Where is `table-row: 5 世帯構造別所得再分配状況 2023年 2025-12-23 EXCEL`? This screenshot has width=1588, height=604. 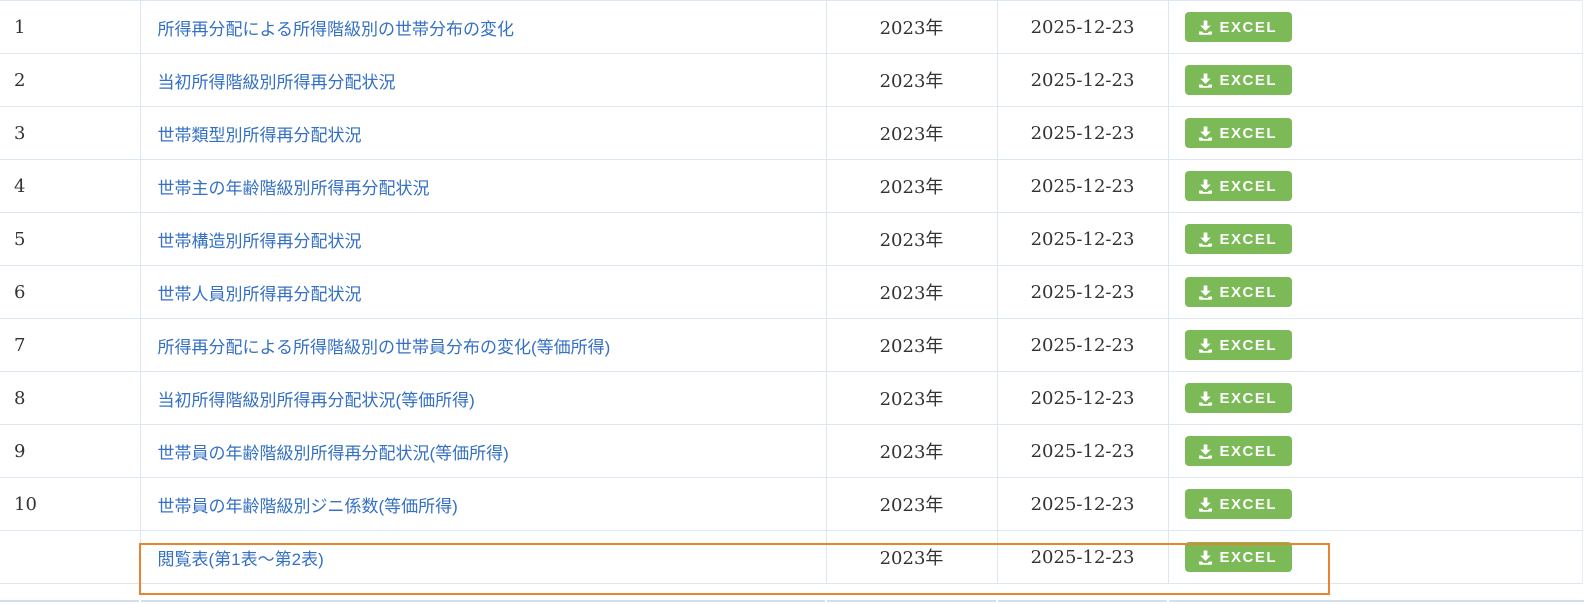
table-row: 5 世帯構造別所得再分配状況 2023年 2025-12-23 EXCEL is located at coordinates (791, 239).